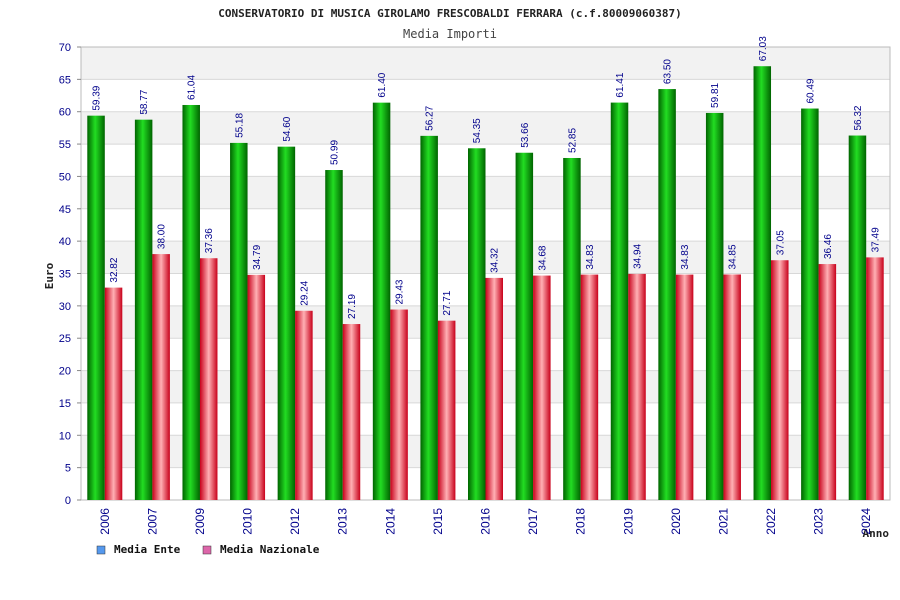  What do you see at coordinates (143, 310) in the screenshot?
I see `bar-media-ente-2007` at bounding box center [143, 310].